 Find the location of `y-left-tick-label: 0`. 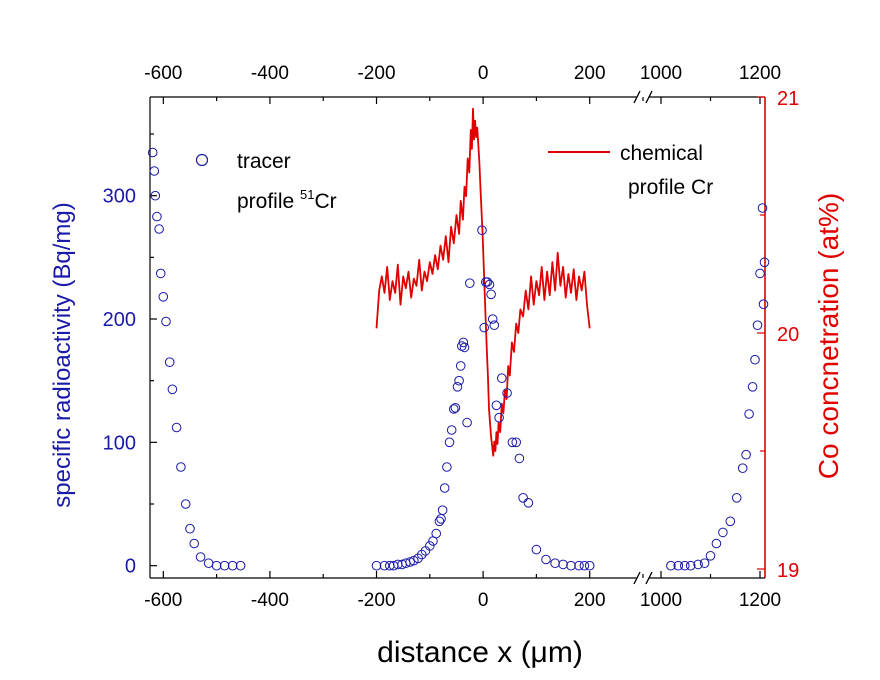

y-left-tick-label: 0 is located at coordinates (130, 567).